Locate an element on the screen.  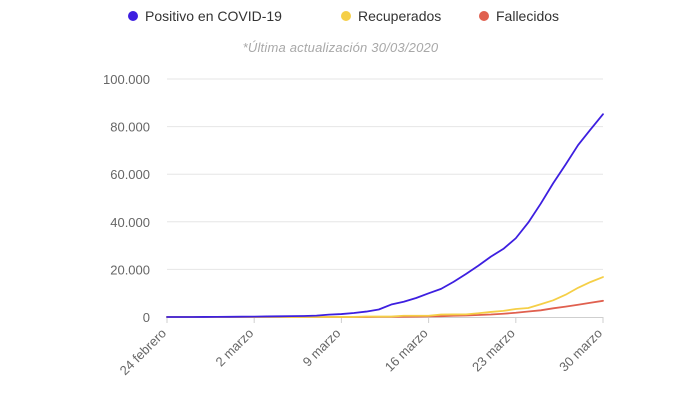
legend-label-fallecidos: Fallecidos is located at coordinates (528, 16).